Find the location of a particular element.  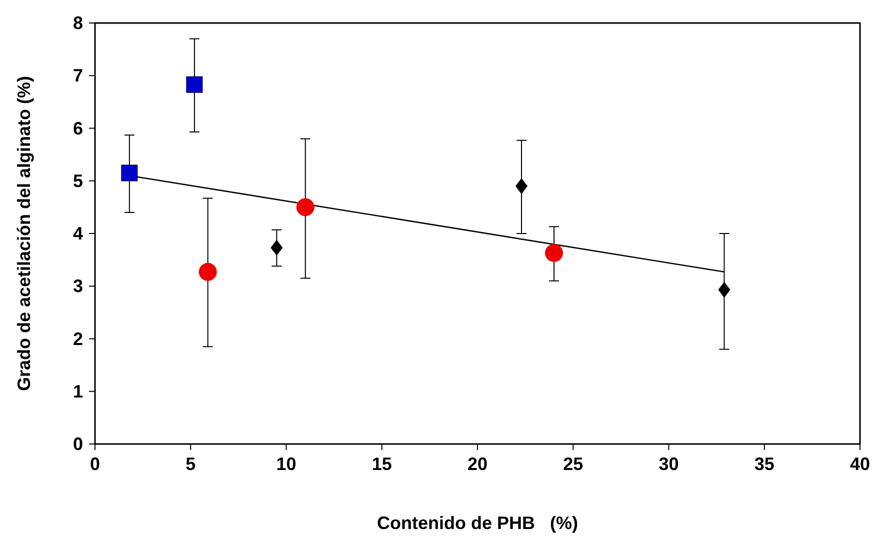

x-tick-label: 20 is located at coordinates (477, 464).